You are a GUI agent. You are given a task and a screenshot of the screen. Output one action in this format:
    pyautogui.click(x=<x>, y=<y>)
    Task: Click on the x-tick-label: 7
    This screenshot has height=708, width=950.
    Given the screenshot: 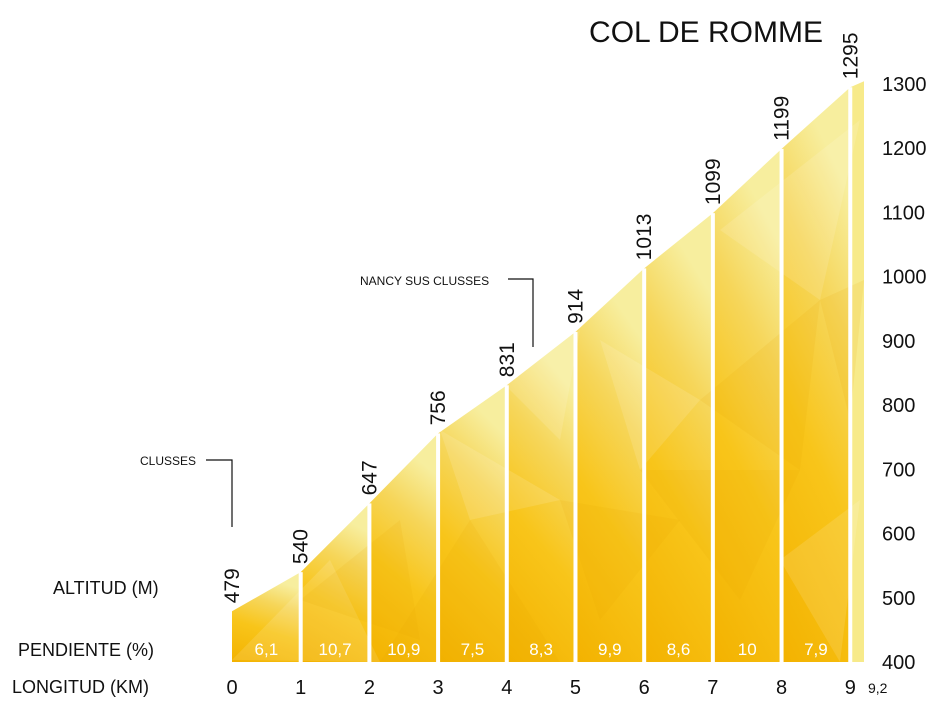 What is the action you would take?
    pyautogui.click(x=712, y=688)
    